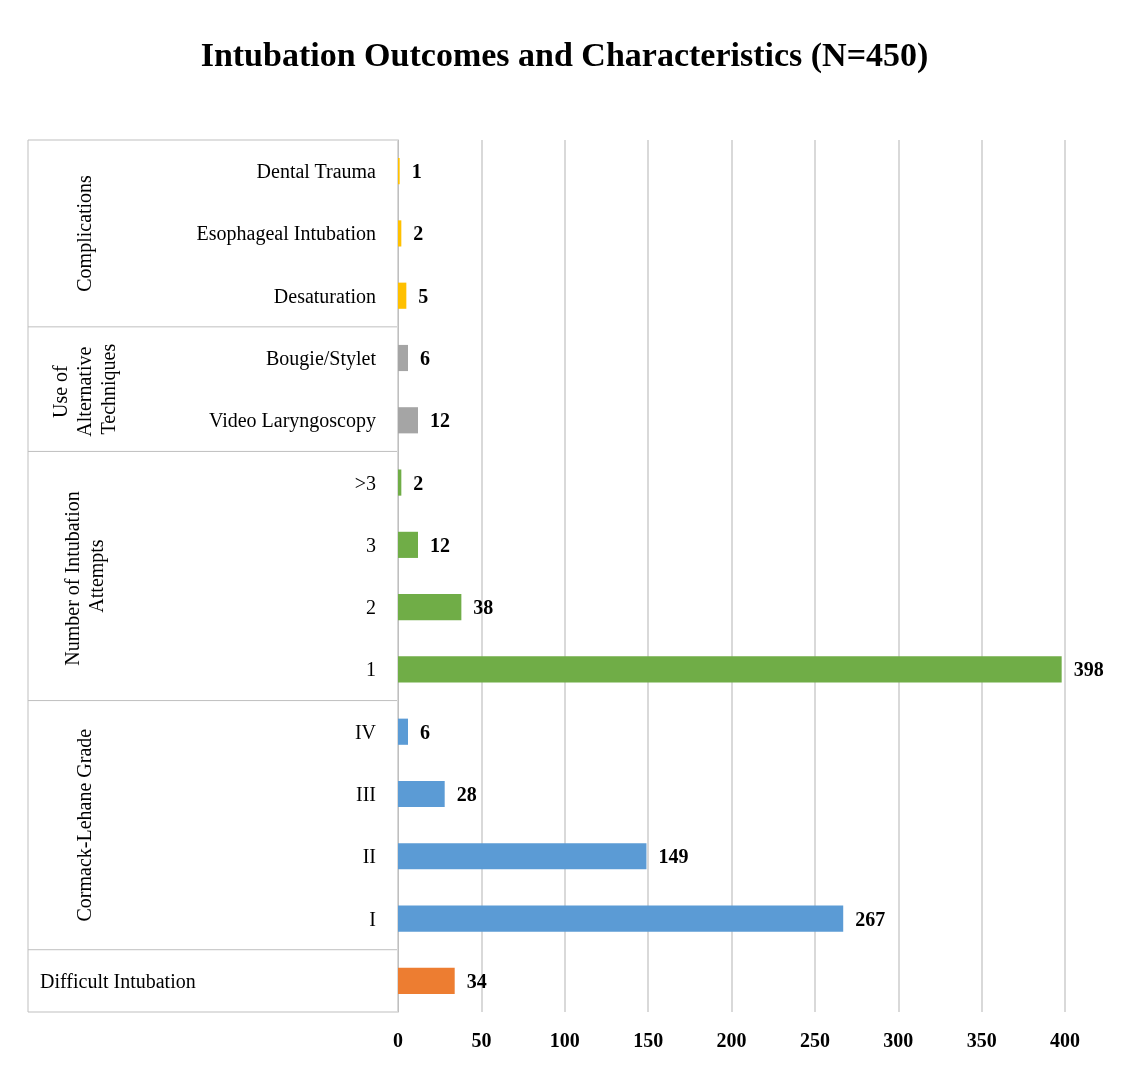 The image size is (1129, 1076). What do you see at coordinates (483, 607) in the screenshot?
I see `data-label: 38` at bounding box center [483, 607].